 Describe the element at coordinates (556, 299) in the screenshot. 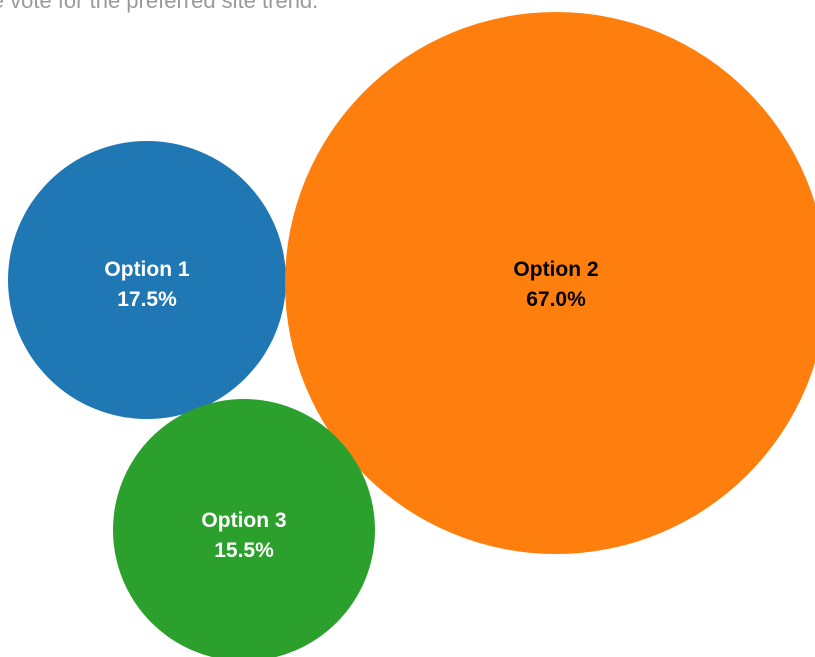

I see `bubble-value-option-2: 67.0%` at that location.